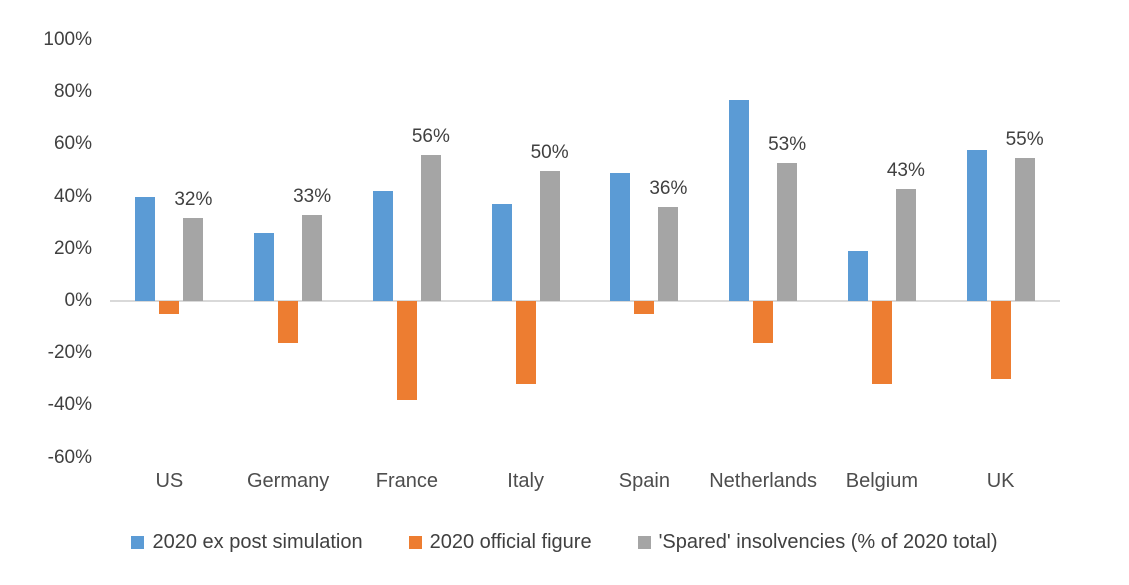  What do you see at coordinates (585, 301) in the screenshot?
I see `x-axis-baseline` at bounding box center [585, 301].